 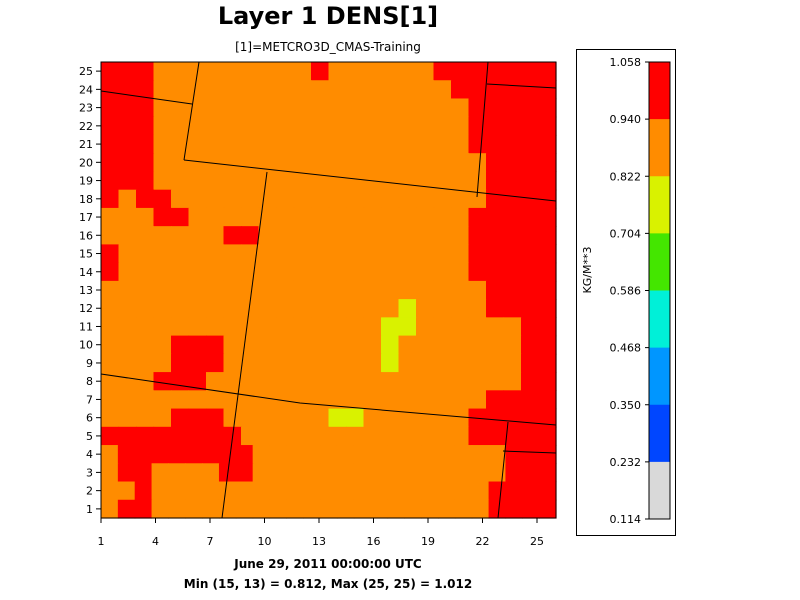 What do you see at coordinates (86, 199) in the screenshot?
I see `y-tick-label: 18` at bounding box center [86, 199].